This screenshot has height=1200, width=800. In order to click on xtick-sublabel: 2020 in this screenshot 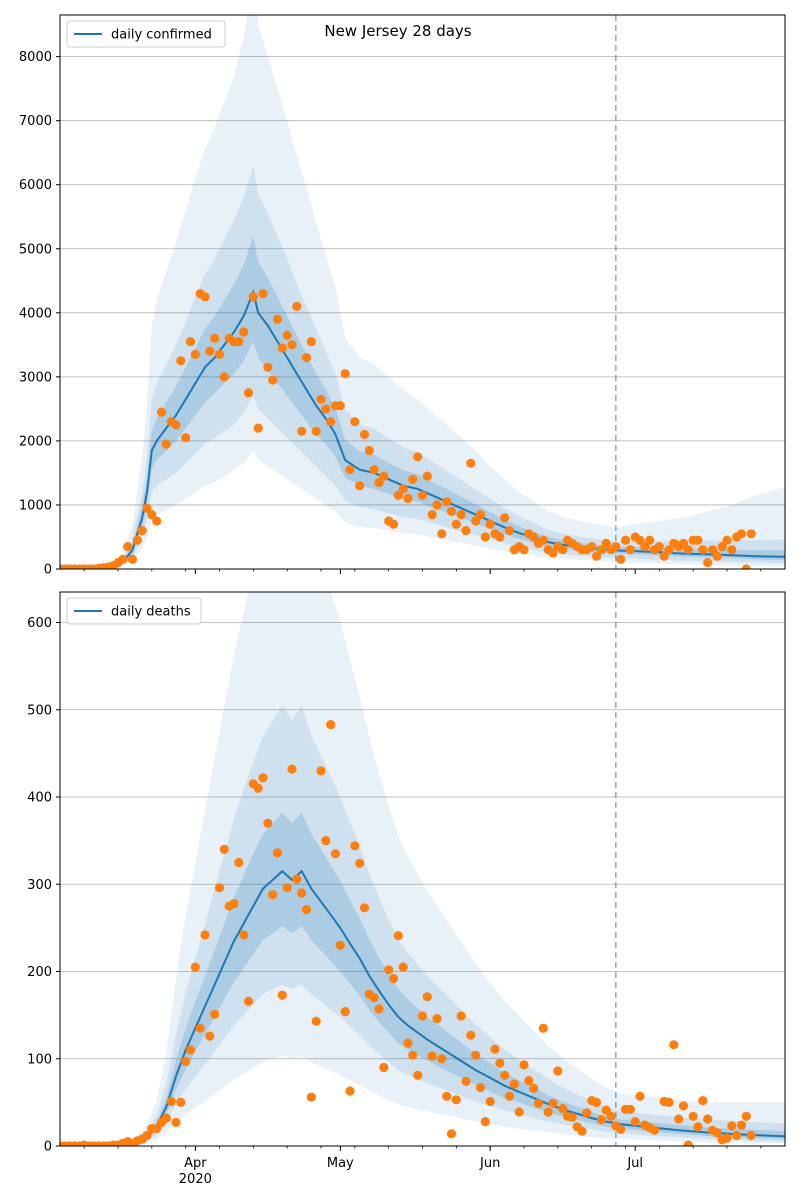, I will do `click(195, 1179)`.